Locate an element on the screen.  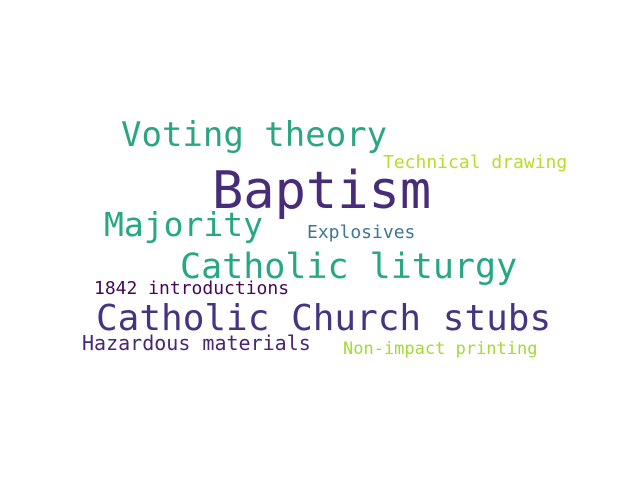
word-catholic-church-stubs: Catholic Church stubs is located at coordinates (324, 318).